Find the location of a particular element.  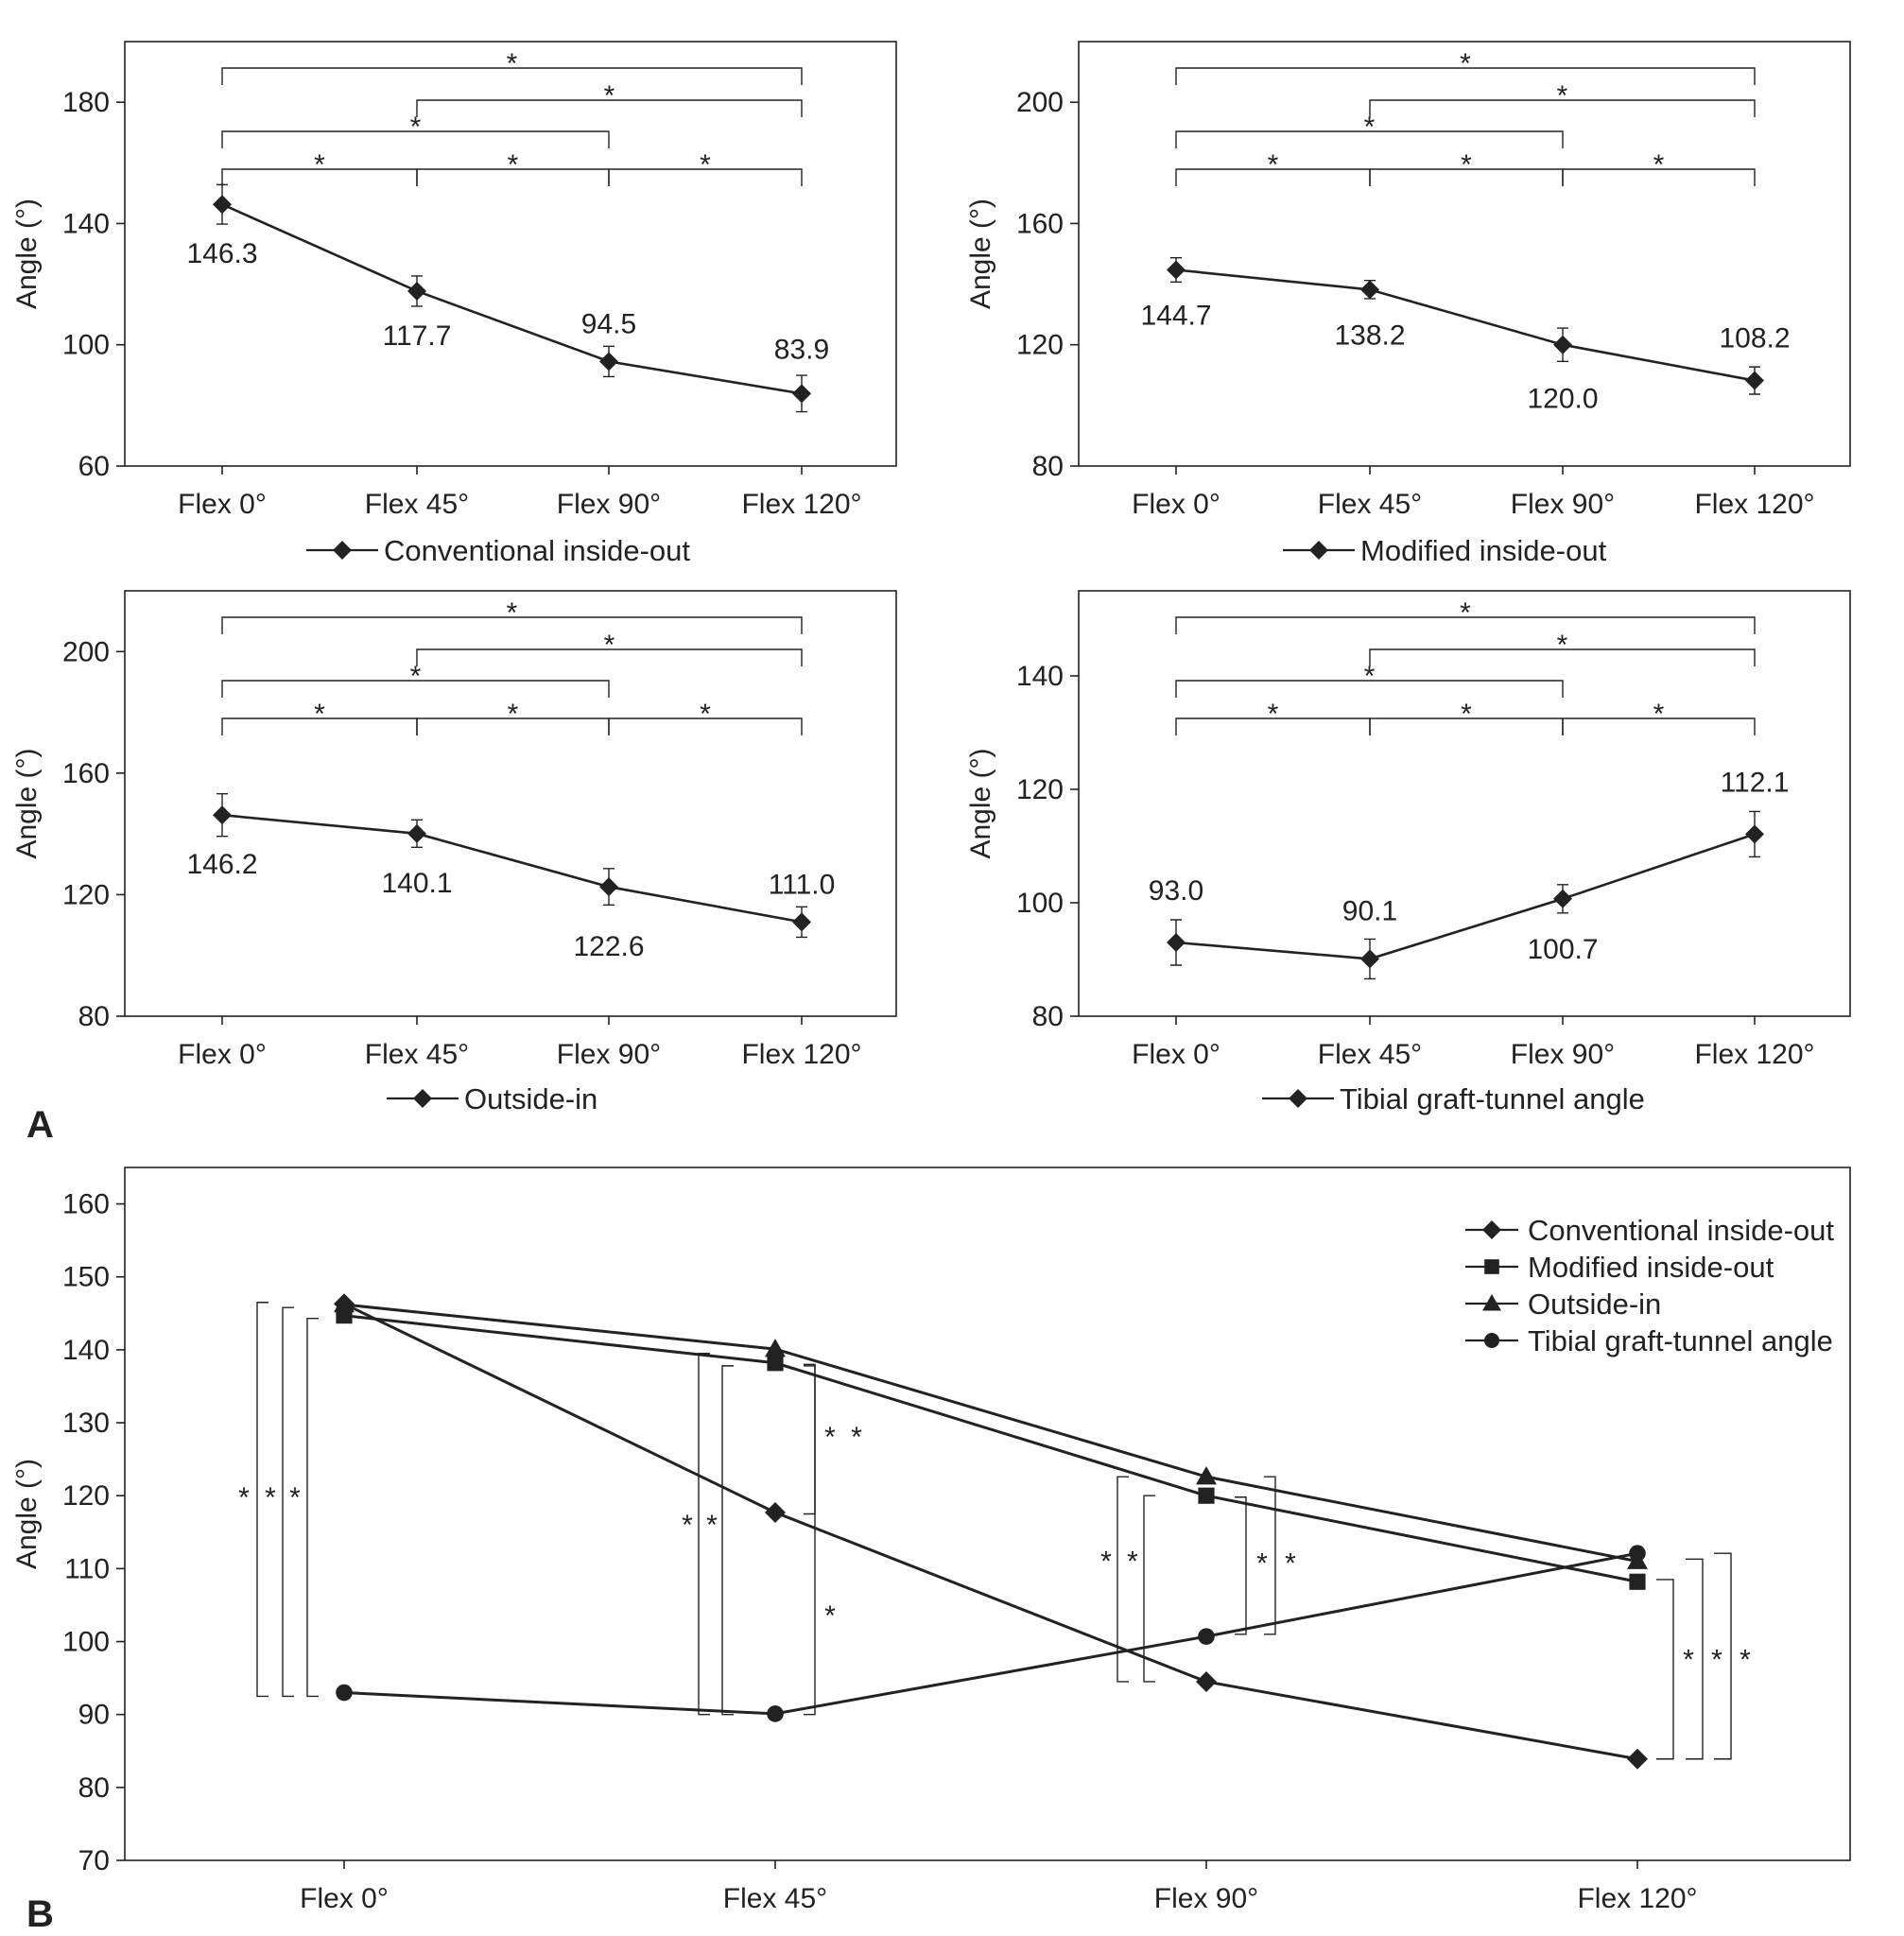

series-line-circle is located at coordinates (991, 1633).